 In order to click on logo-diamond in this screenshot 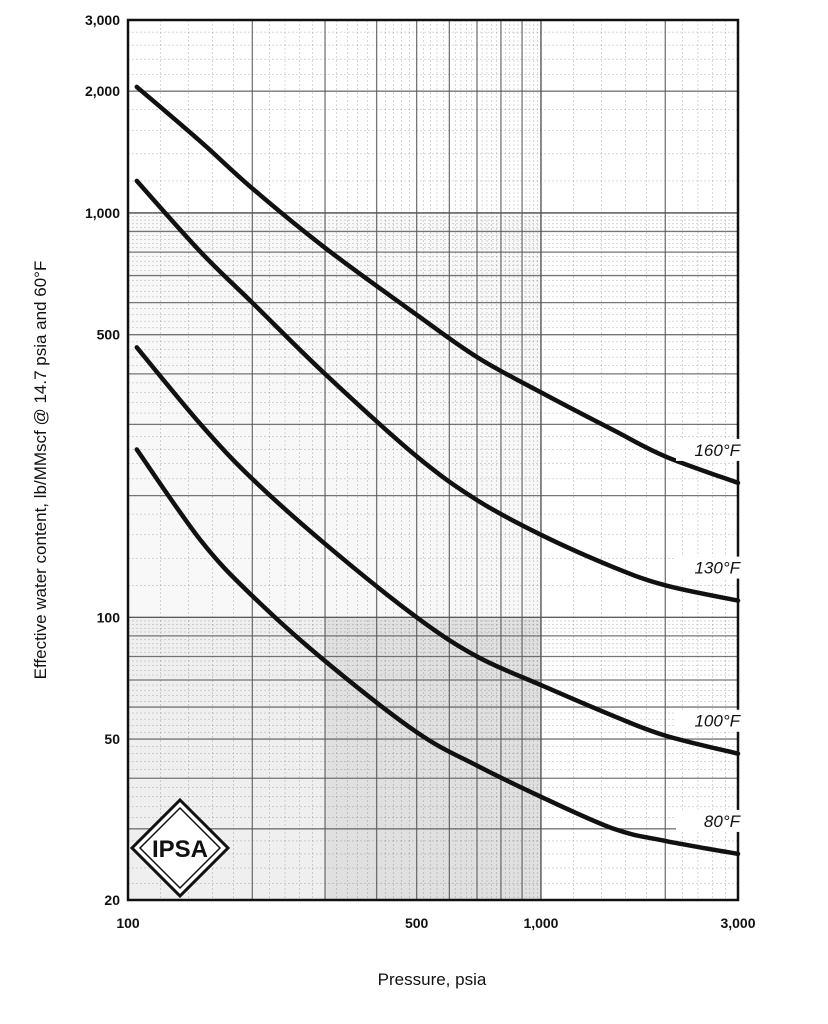, I will do `click(180, 848)`.